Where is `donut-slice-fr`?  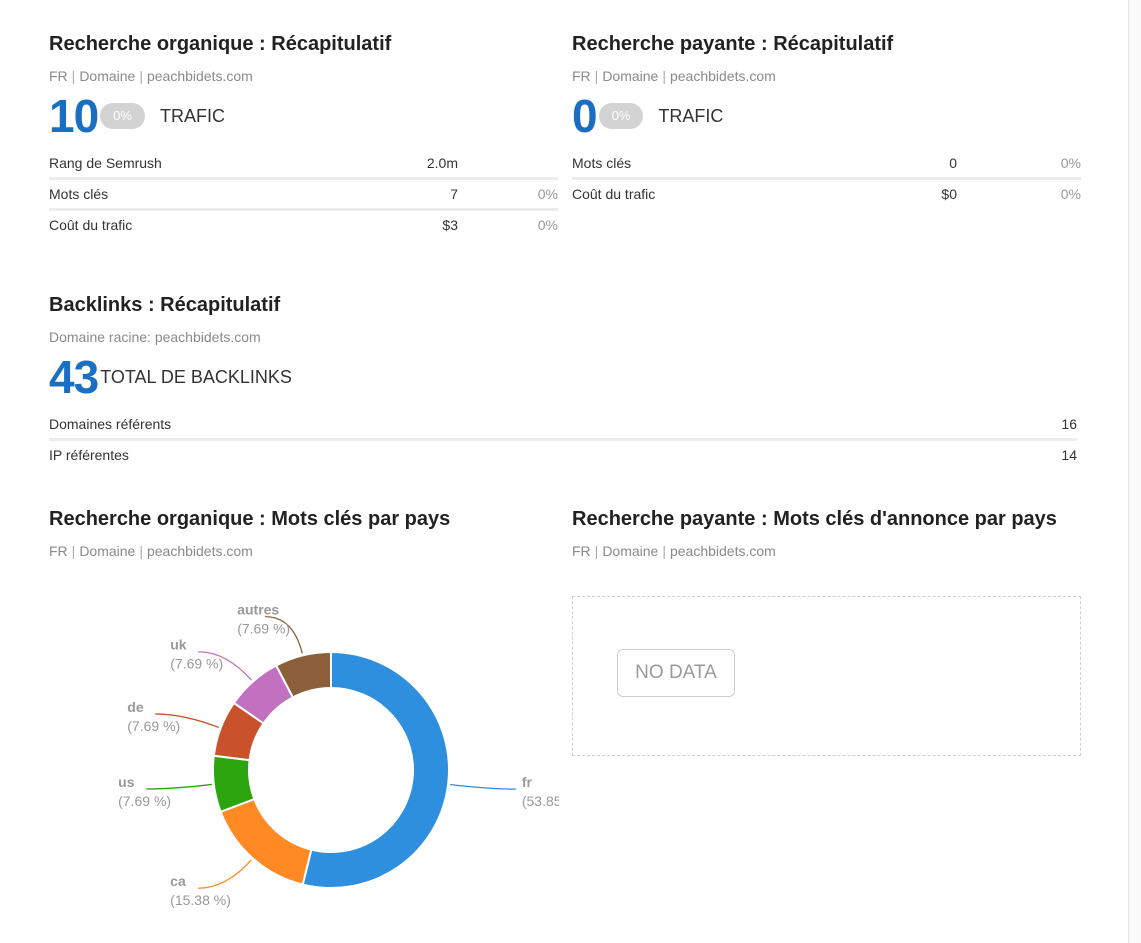 donut-slice-fr is located at coordinates (375, 769).